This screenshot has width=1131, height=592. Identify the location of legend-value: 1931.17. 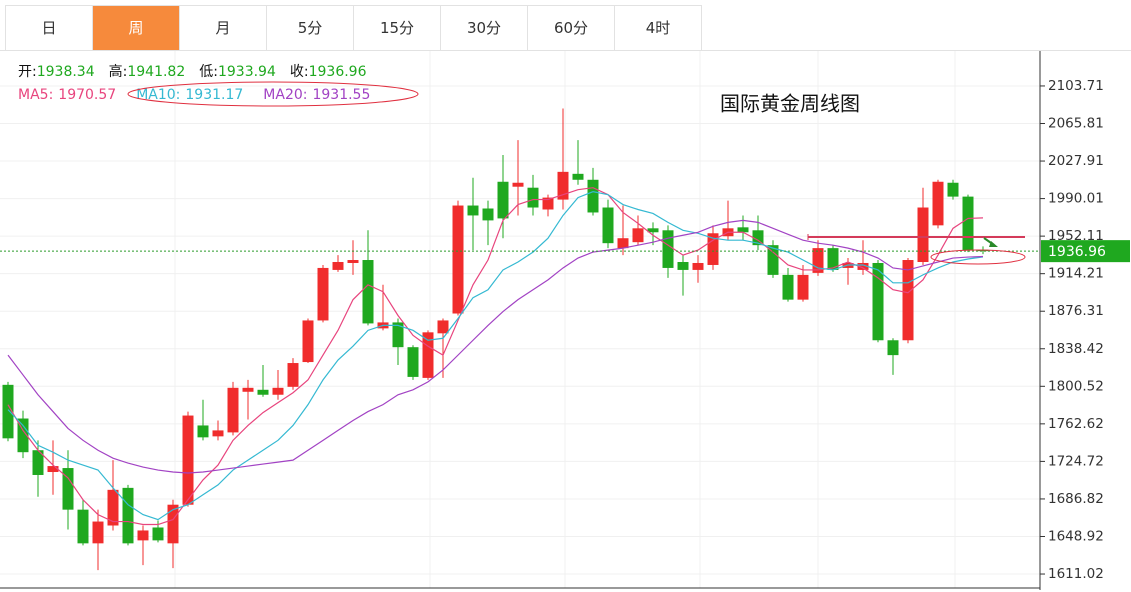
(214, 95).